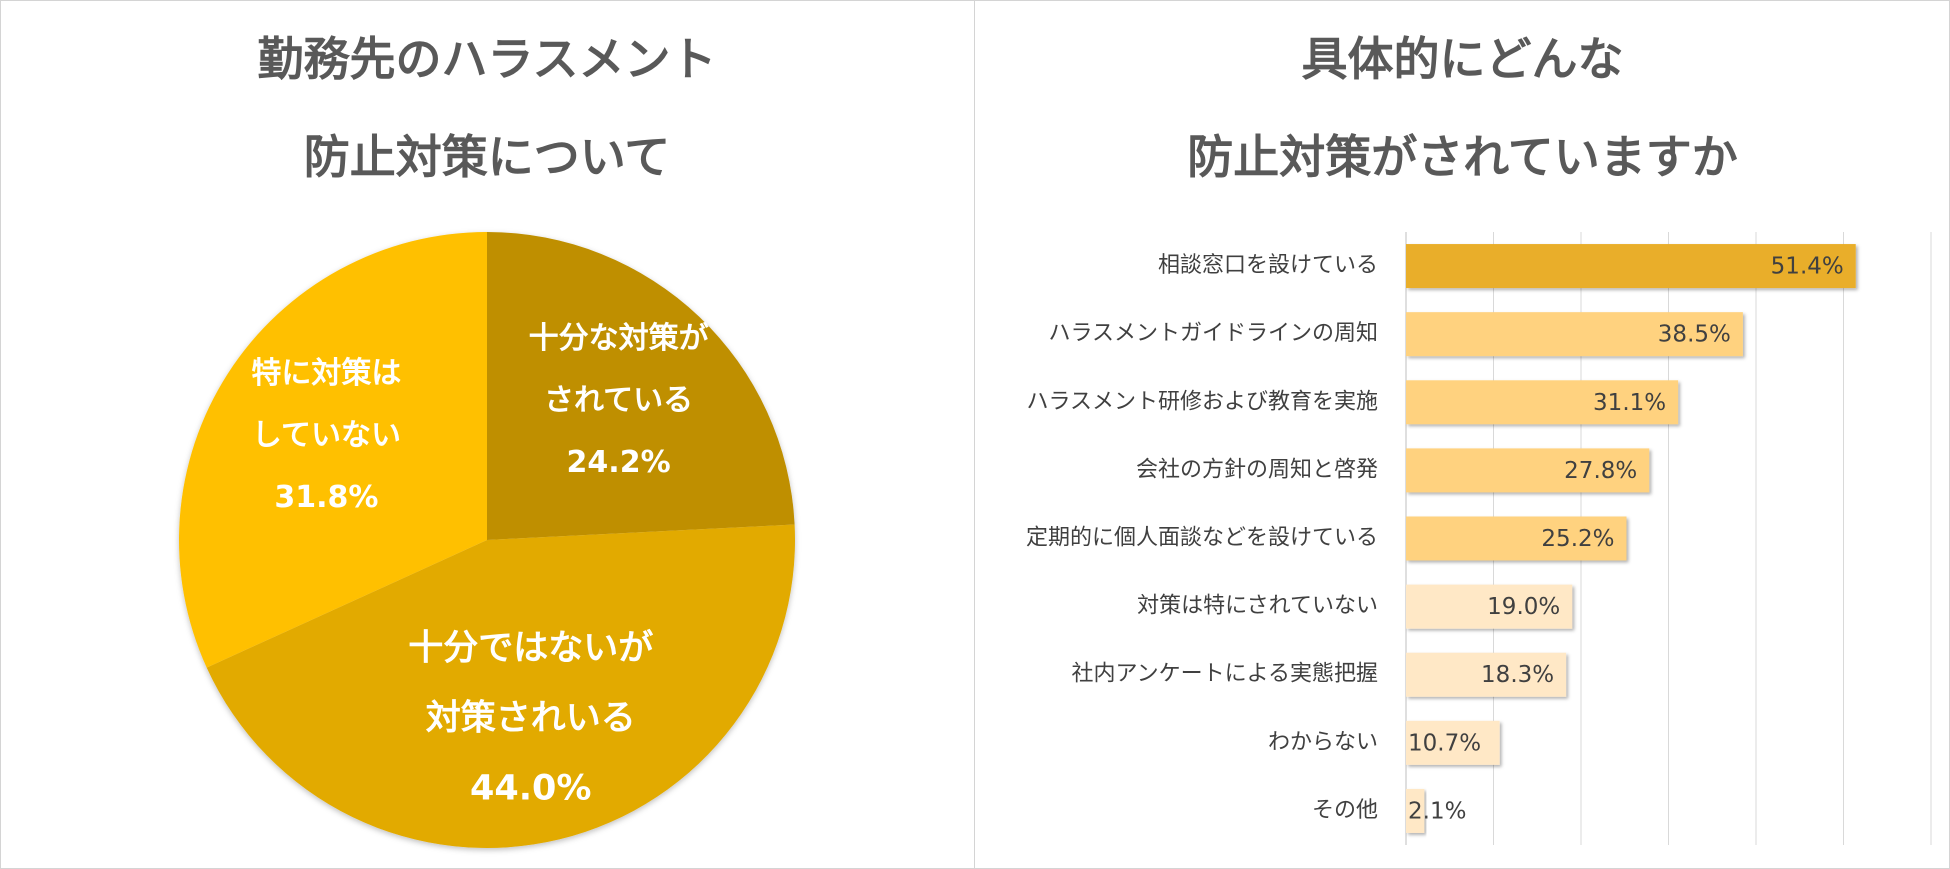 The width and height of the screenshot is (1950, 869). What do you see at coordinates (1523, 607) in the screenshot?
I see `bar-value-label: 19.0%` at bounding box center [1523, 607].